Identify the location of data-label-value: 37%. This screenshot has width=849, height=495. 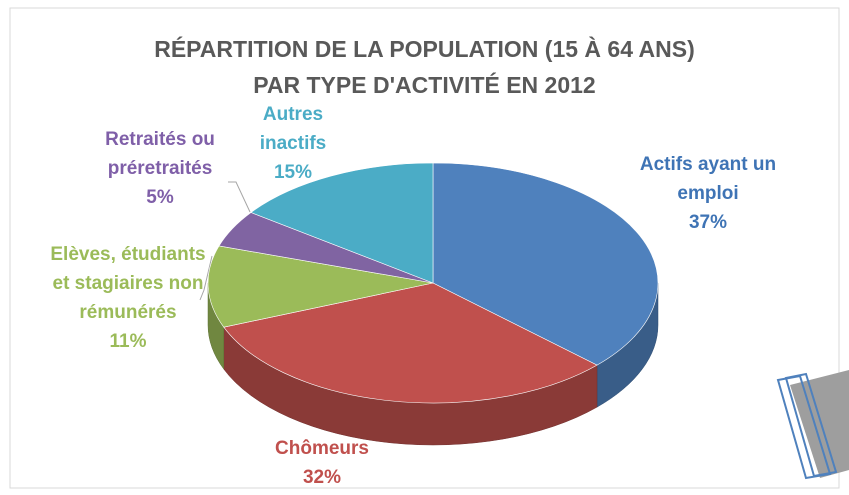
(708, 222).